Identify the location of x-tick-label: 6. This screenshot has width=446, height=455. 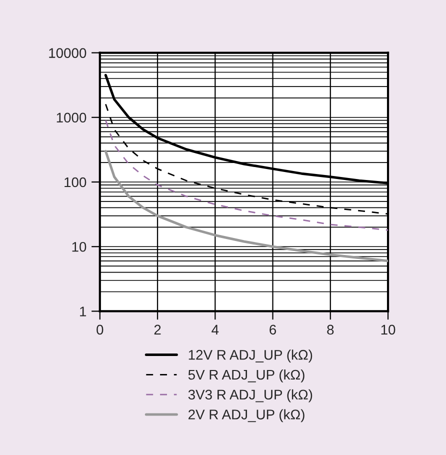
(273, 329).